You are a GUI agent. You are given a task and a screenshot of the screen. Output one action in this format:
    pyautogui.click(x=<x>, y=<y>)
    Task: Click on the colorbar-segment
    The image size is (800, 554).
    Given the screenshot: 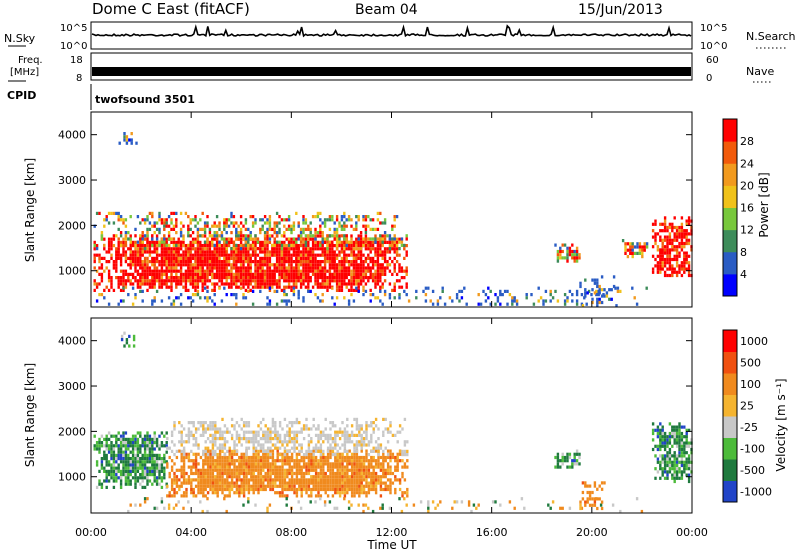 What is the action you would take?
    pyautogui.click(x=730, y=174)
    